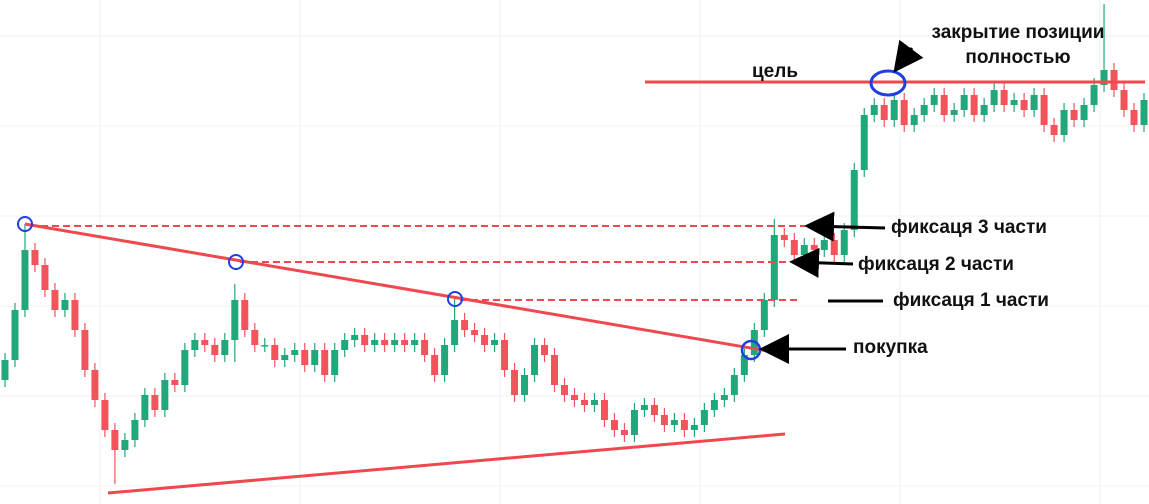 This screenshot has width=1149, height=504. What do you see at coordinates (936, 264) in the screenshot?
I see `fix-label: фиксаця 2 части` at bounding box center [936, 264].